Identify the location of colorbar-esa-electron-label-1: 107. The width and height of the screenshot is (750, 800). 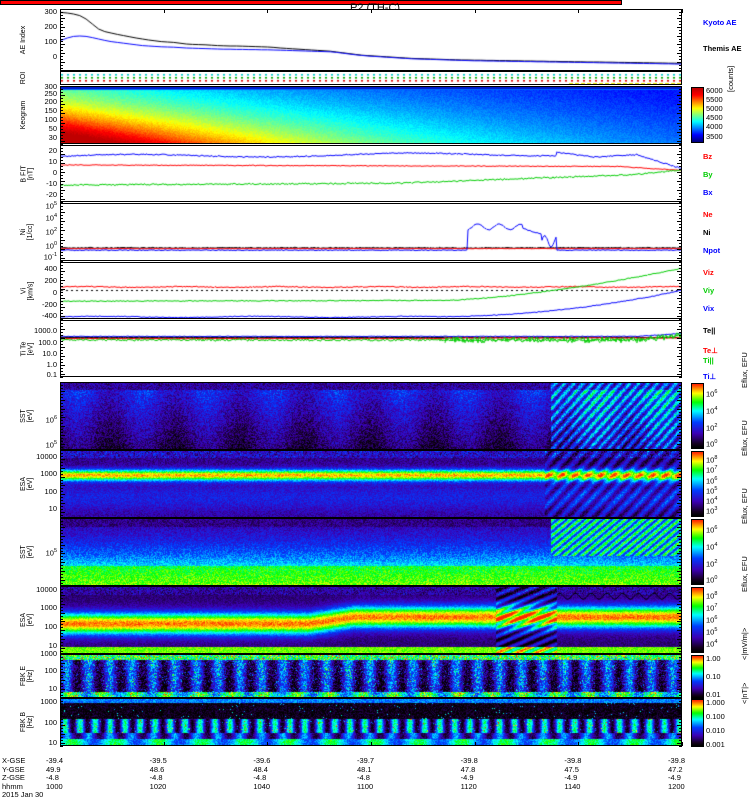
(712, 470).